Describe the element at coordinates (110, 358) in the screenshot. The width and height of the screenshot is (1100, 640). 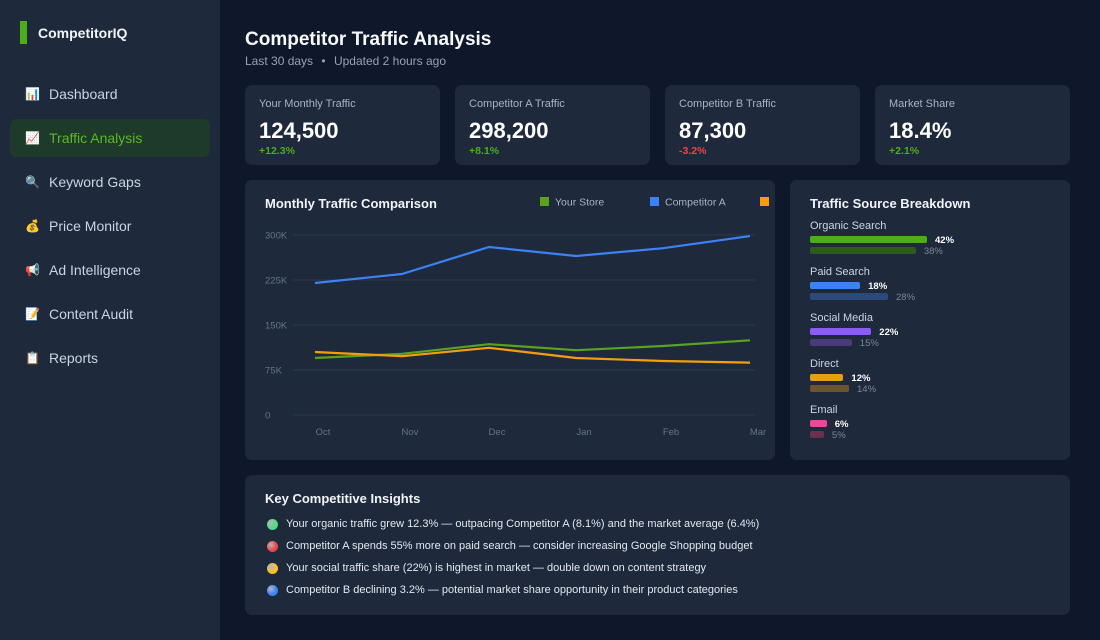
I see `sidebar-item-reports: 📋 Reports` at that location.